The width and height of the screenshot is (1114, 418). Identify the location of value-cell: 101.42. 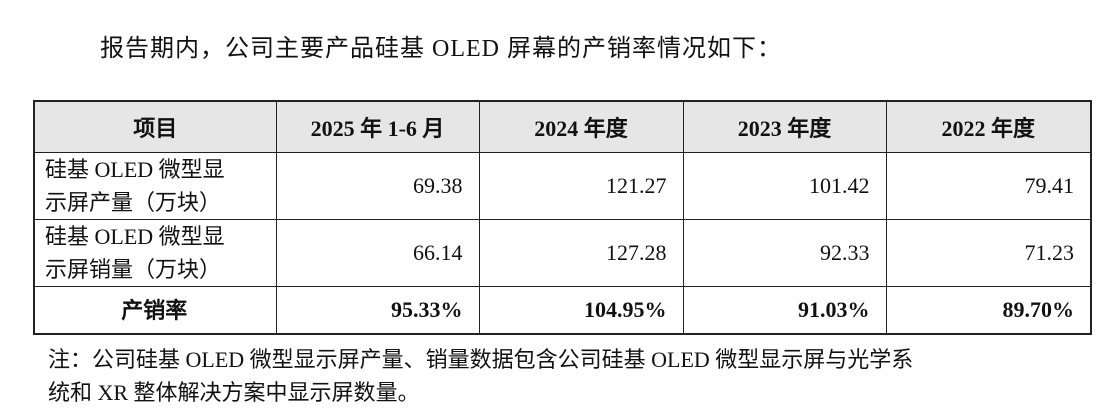
(784, 186).